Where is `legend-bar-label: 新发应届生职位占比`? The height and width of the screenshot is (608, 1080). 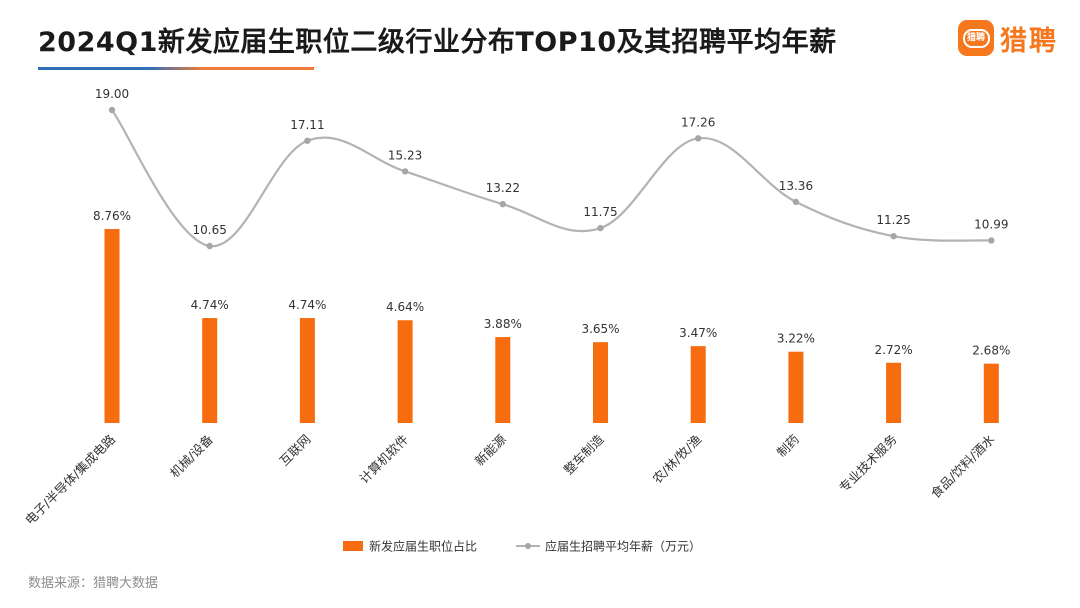
legend-bar-label: 新发应届生职位占比 is located at coordinates (423, 546).